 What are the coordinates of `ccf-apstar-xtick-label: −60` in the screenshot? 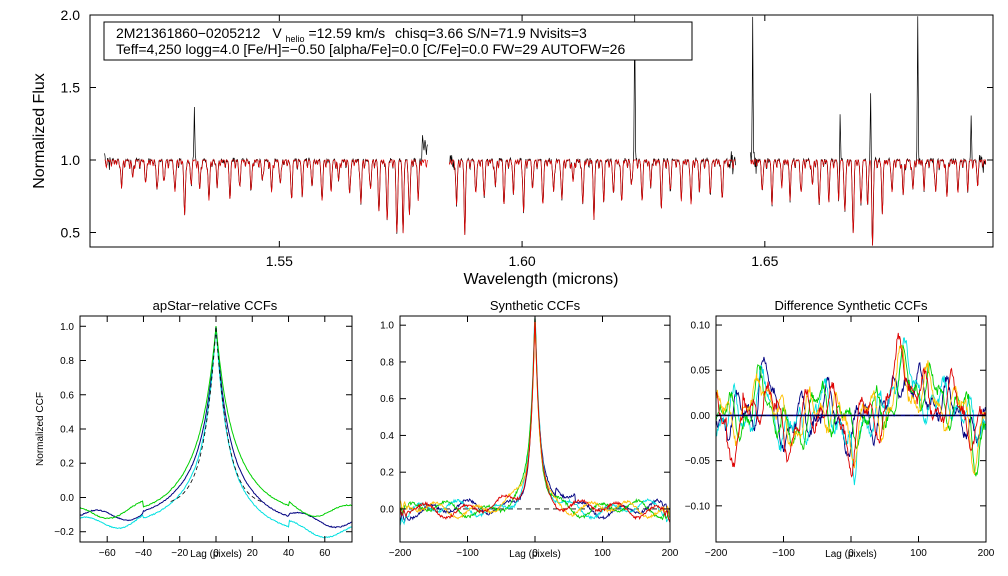 It's located at (107, 553).